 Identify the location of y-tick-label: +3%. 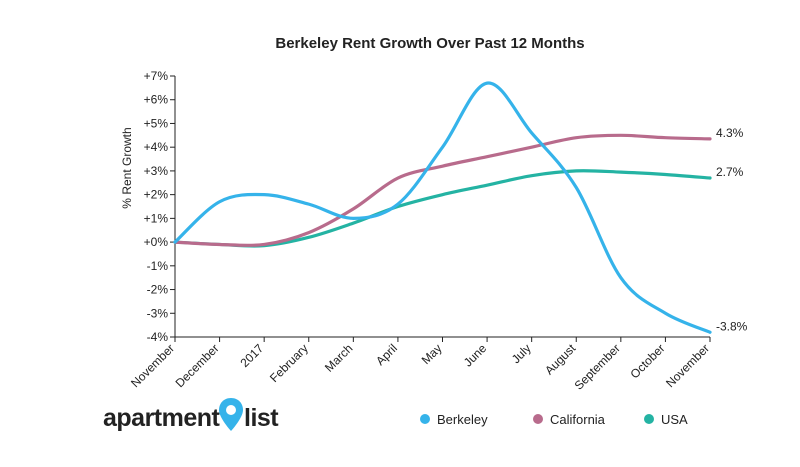
(156, 171).